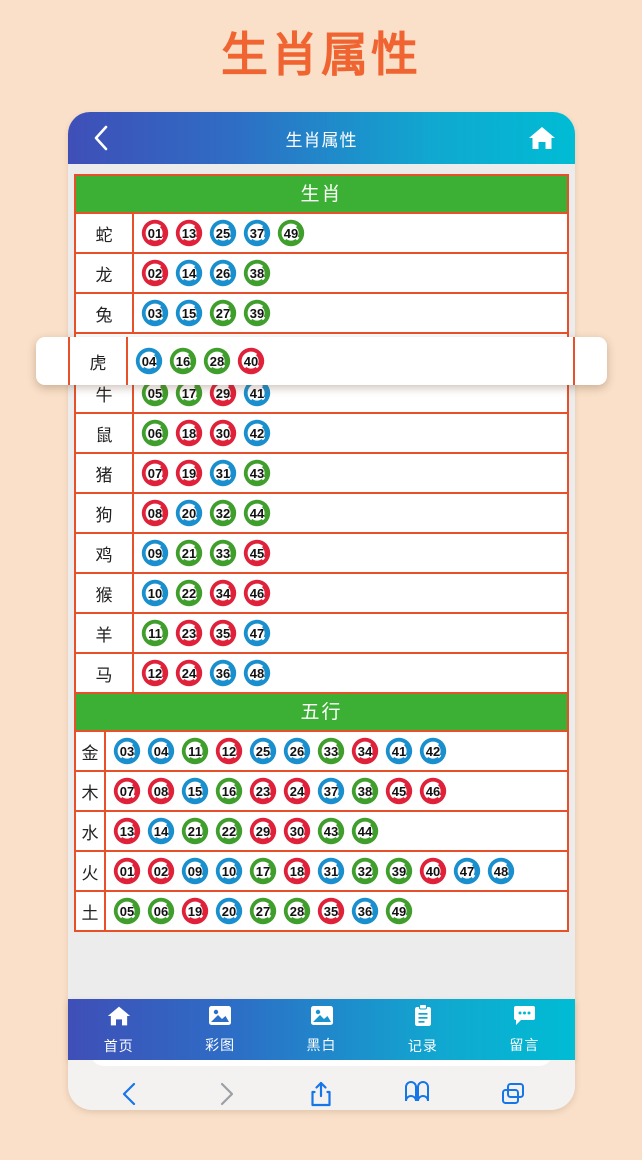 The image size is (642, 1160). I want to click on table-row: 鸡 09 21 33 45, so click(321, 554).